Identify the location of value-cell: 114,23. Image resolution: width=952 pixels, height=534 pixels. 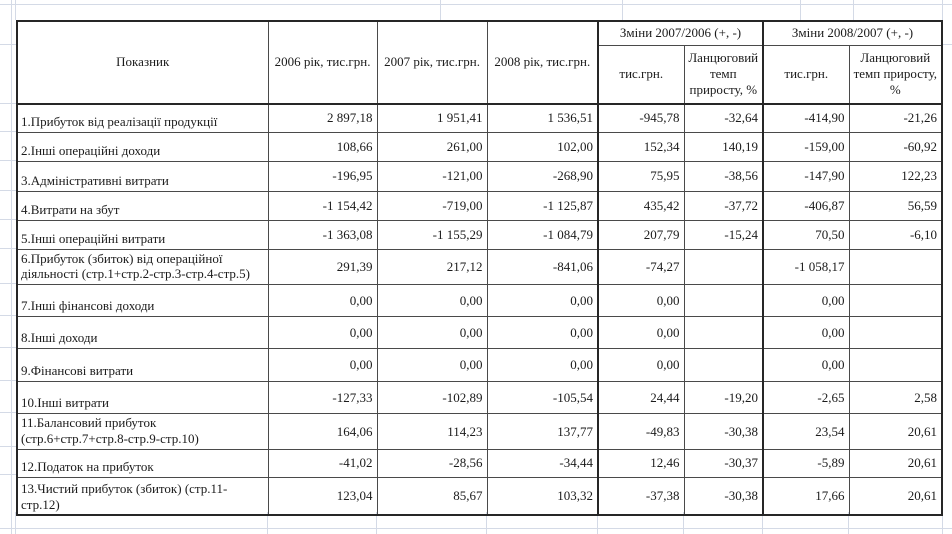
(432, 431).